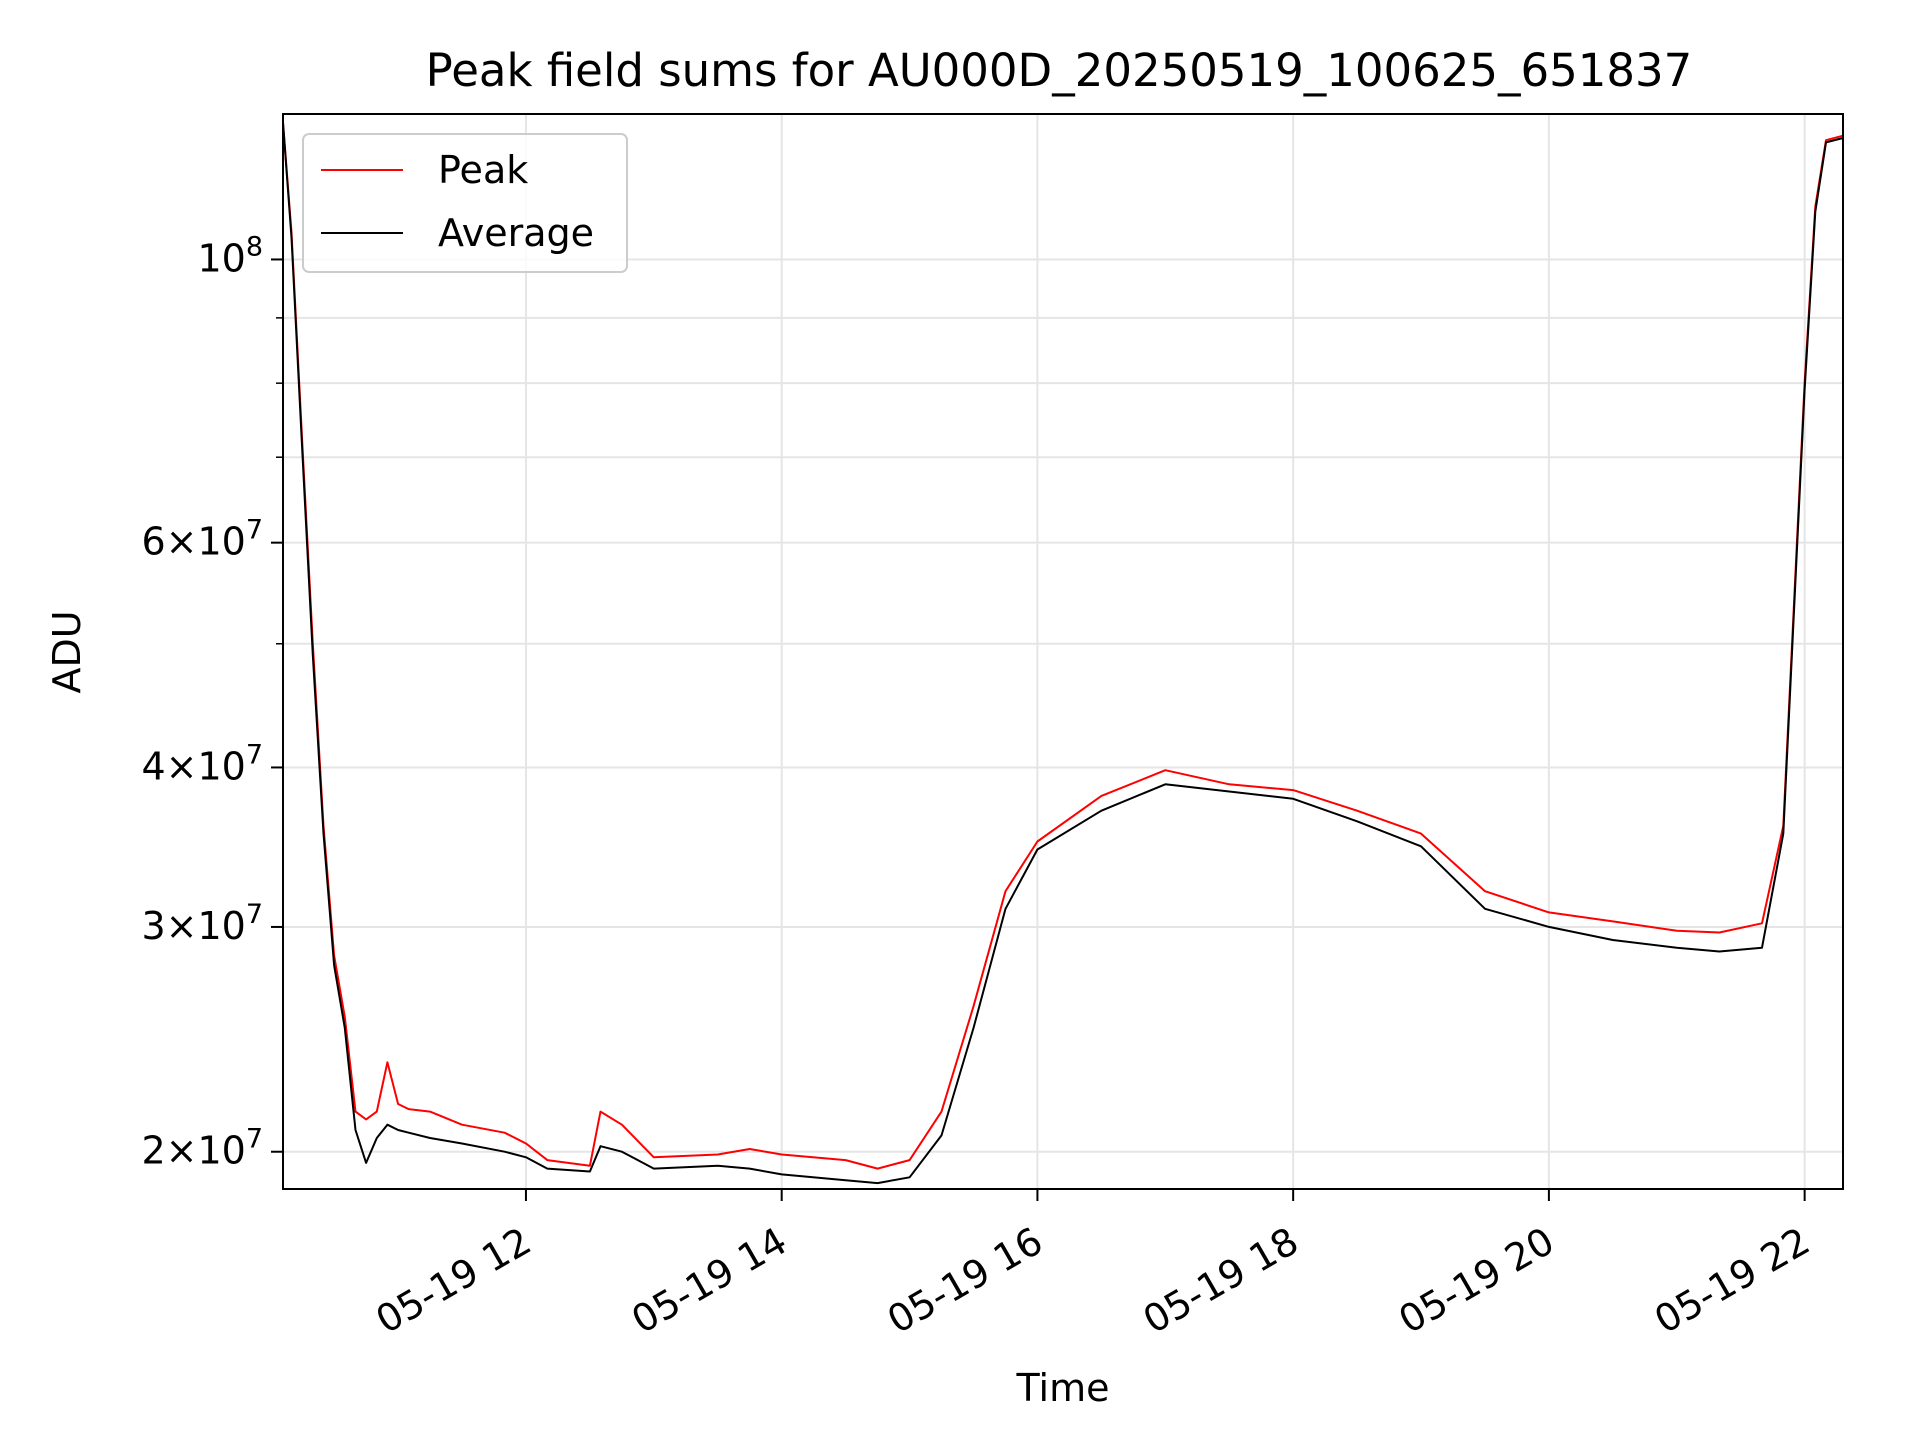 Image resolution: width=1920 pixels, height=1445 pixels. Describe the element at coordinates (516, 233) in the screenshot. I see `legend-label-average: Average` at that location.